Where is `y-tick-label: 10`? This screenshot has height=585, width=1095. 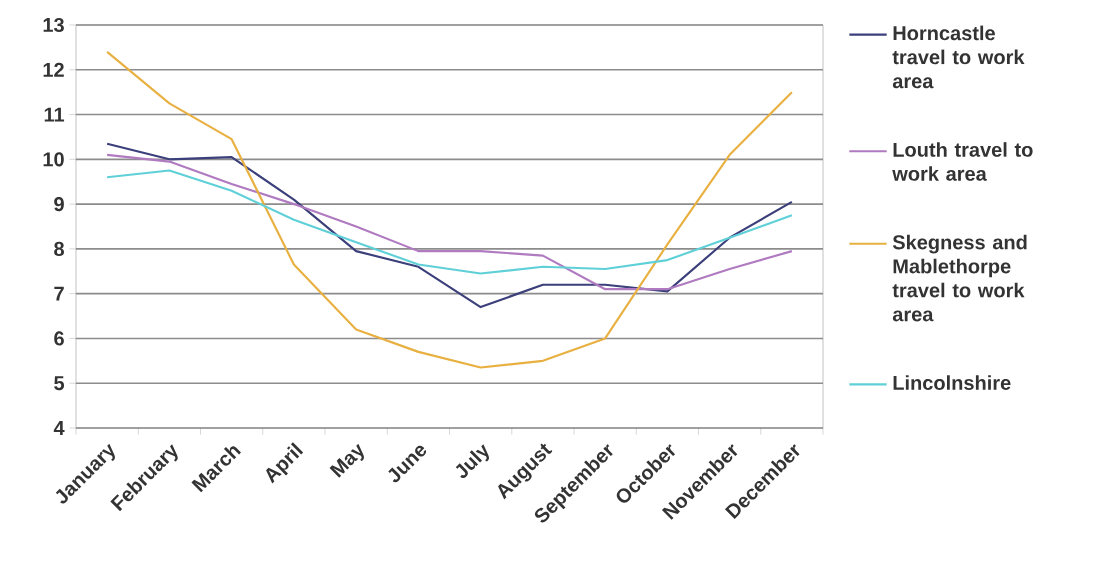 y-tick-label: 10 is located at coordinates (53, 159).